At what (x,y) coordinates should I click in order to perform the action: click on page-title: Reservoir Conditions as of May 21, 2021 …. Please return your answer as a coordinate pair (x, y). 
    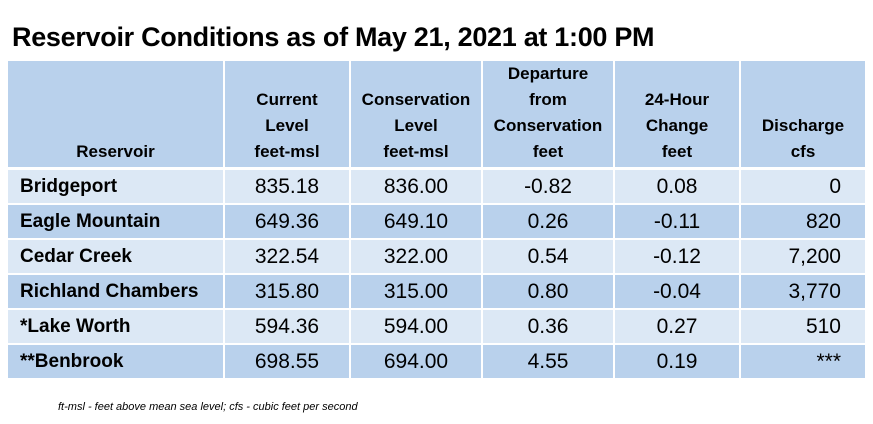
    Looking at the image, I should click on (333, 37).